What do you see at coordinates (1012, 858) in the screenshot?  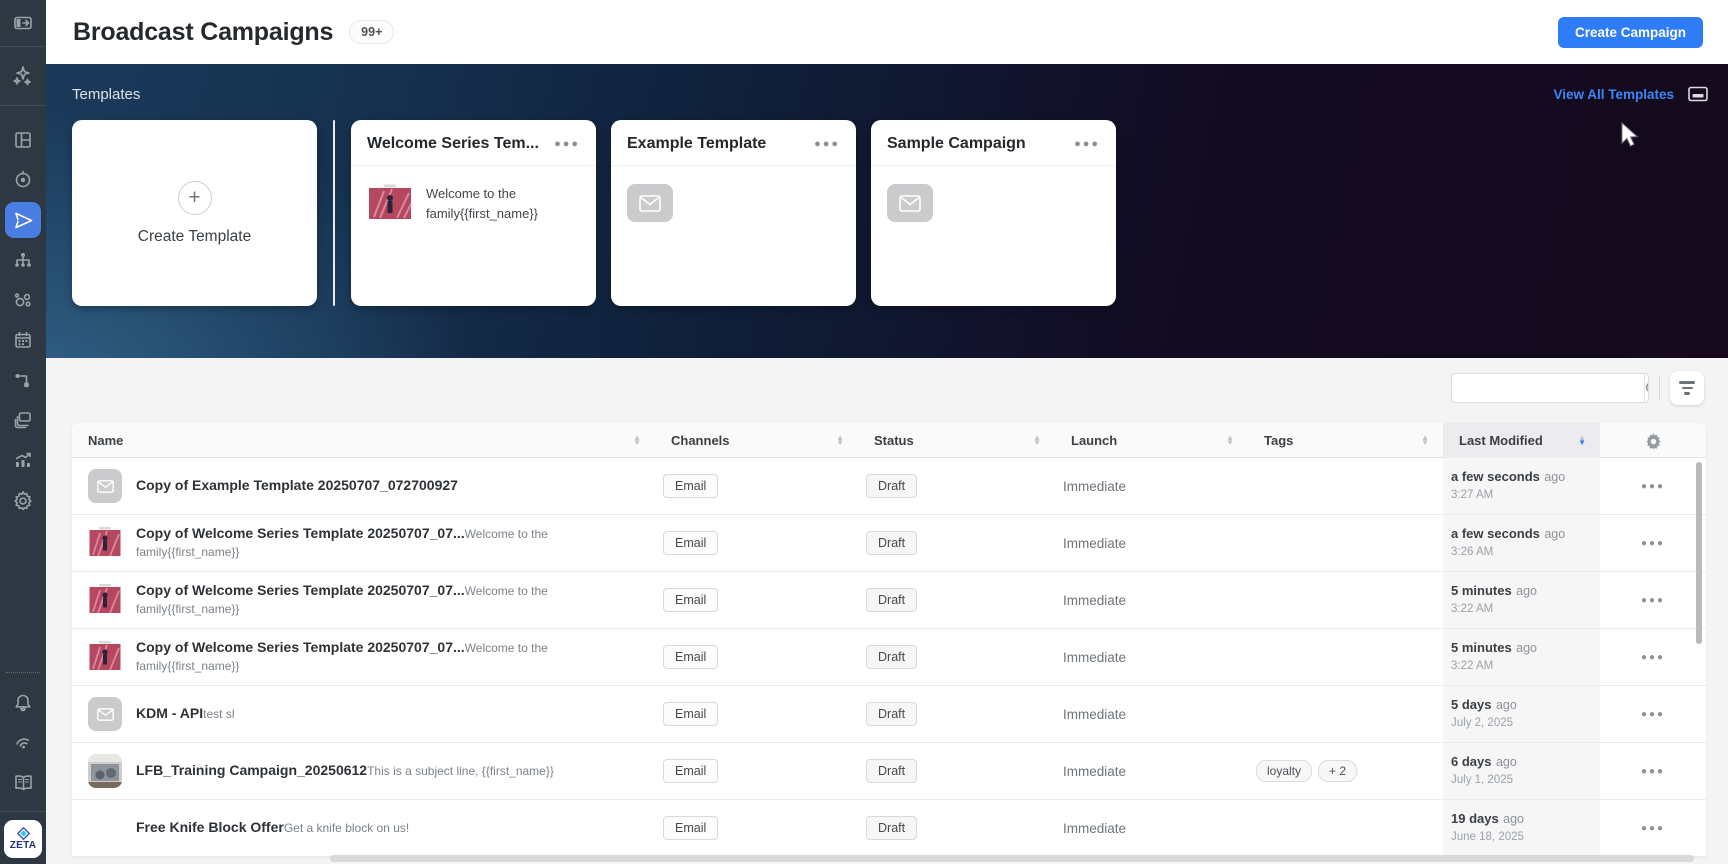 I see `horizontal-scrollbar` at bounding box center [1012, 858].